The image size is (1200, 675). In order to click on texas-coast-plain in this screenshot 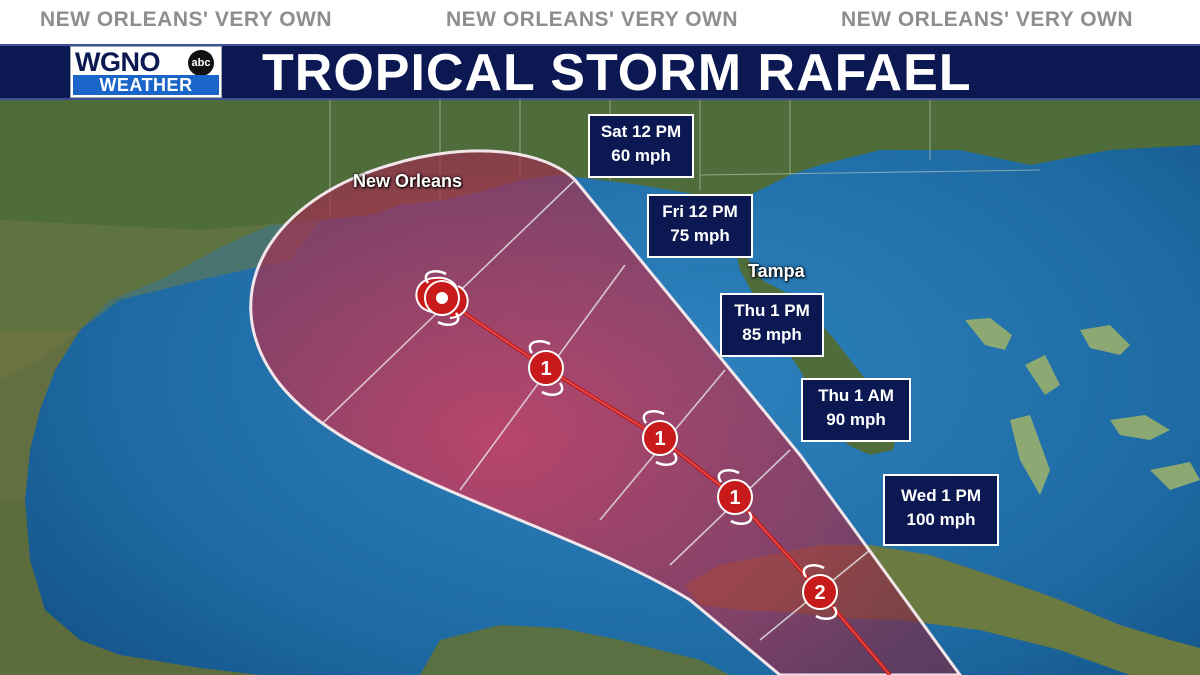, I will do `click(40, 420)`.